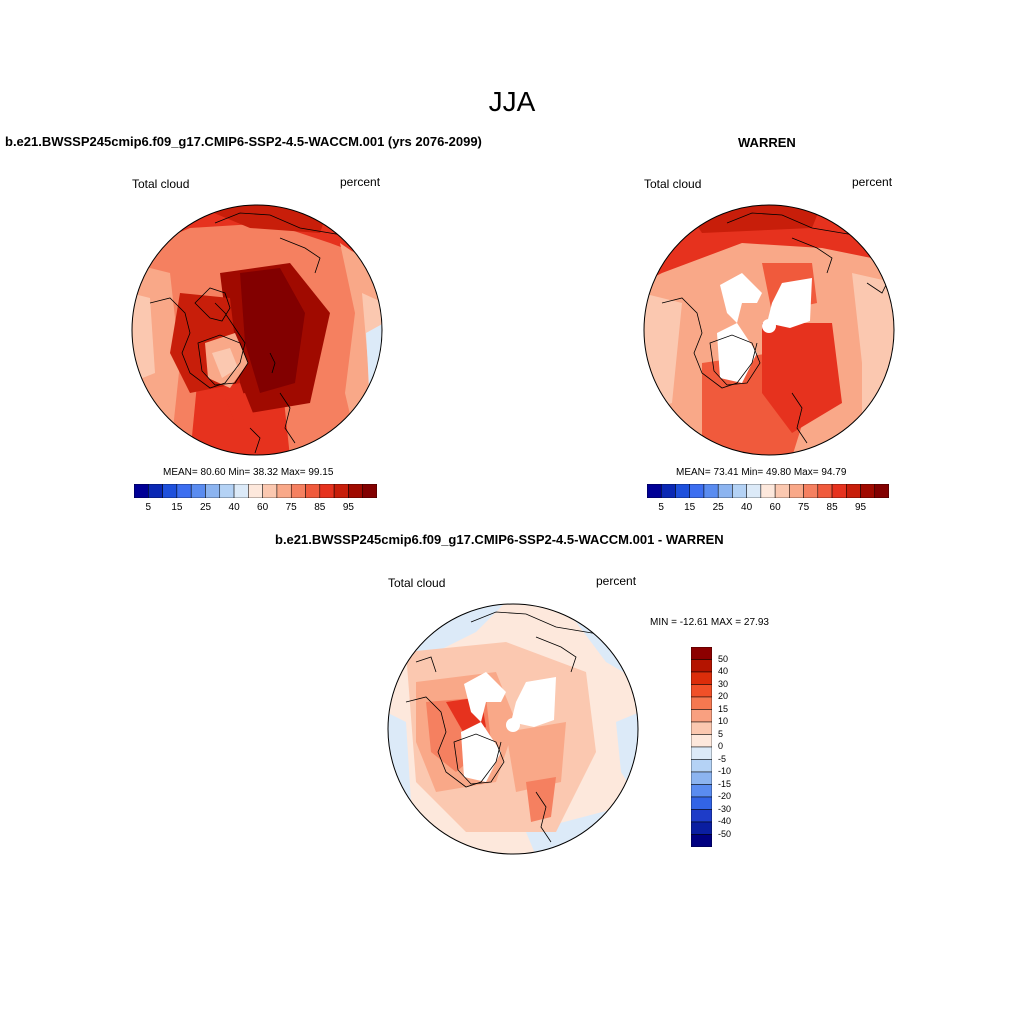 This screenshot has height=1024, width=1024. What do you see at coordinates (148, 507) in the screenshot?
I see `model-colorbar-tick: 5` at bounding box center [148, 507].